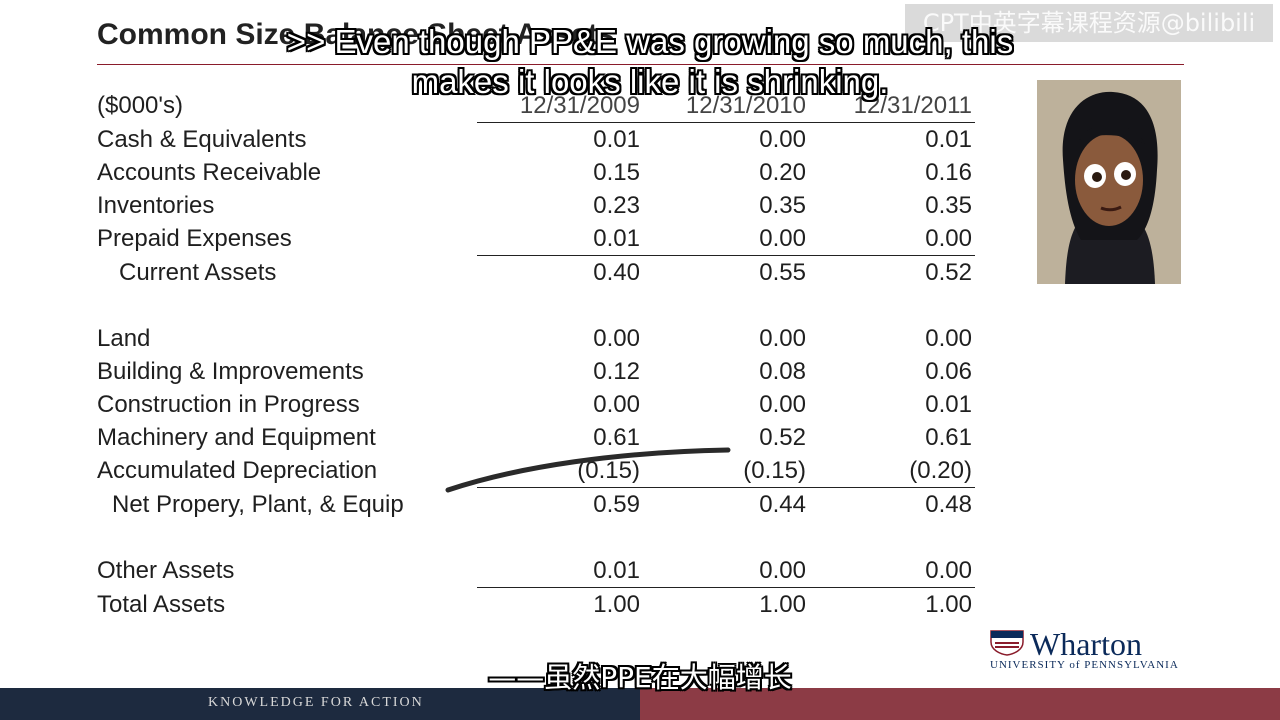  I want to click on row-label: Total Assets, so click(161, 604).